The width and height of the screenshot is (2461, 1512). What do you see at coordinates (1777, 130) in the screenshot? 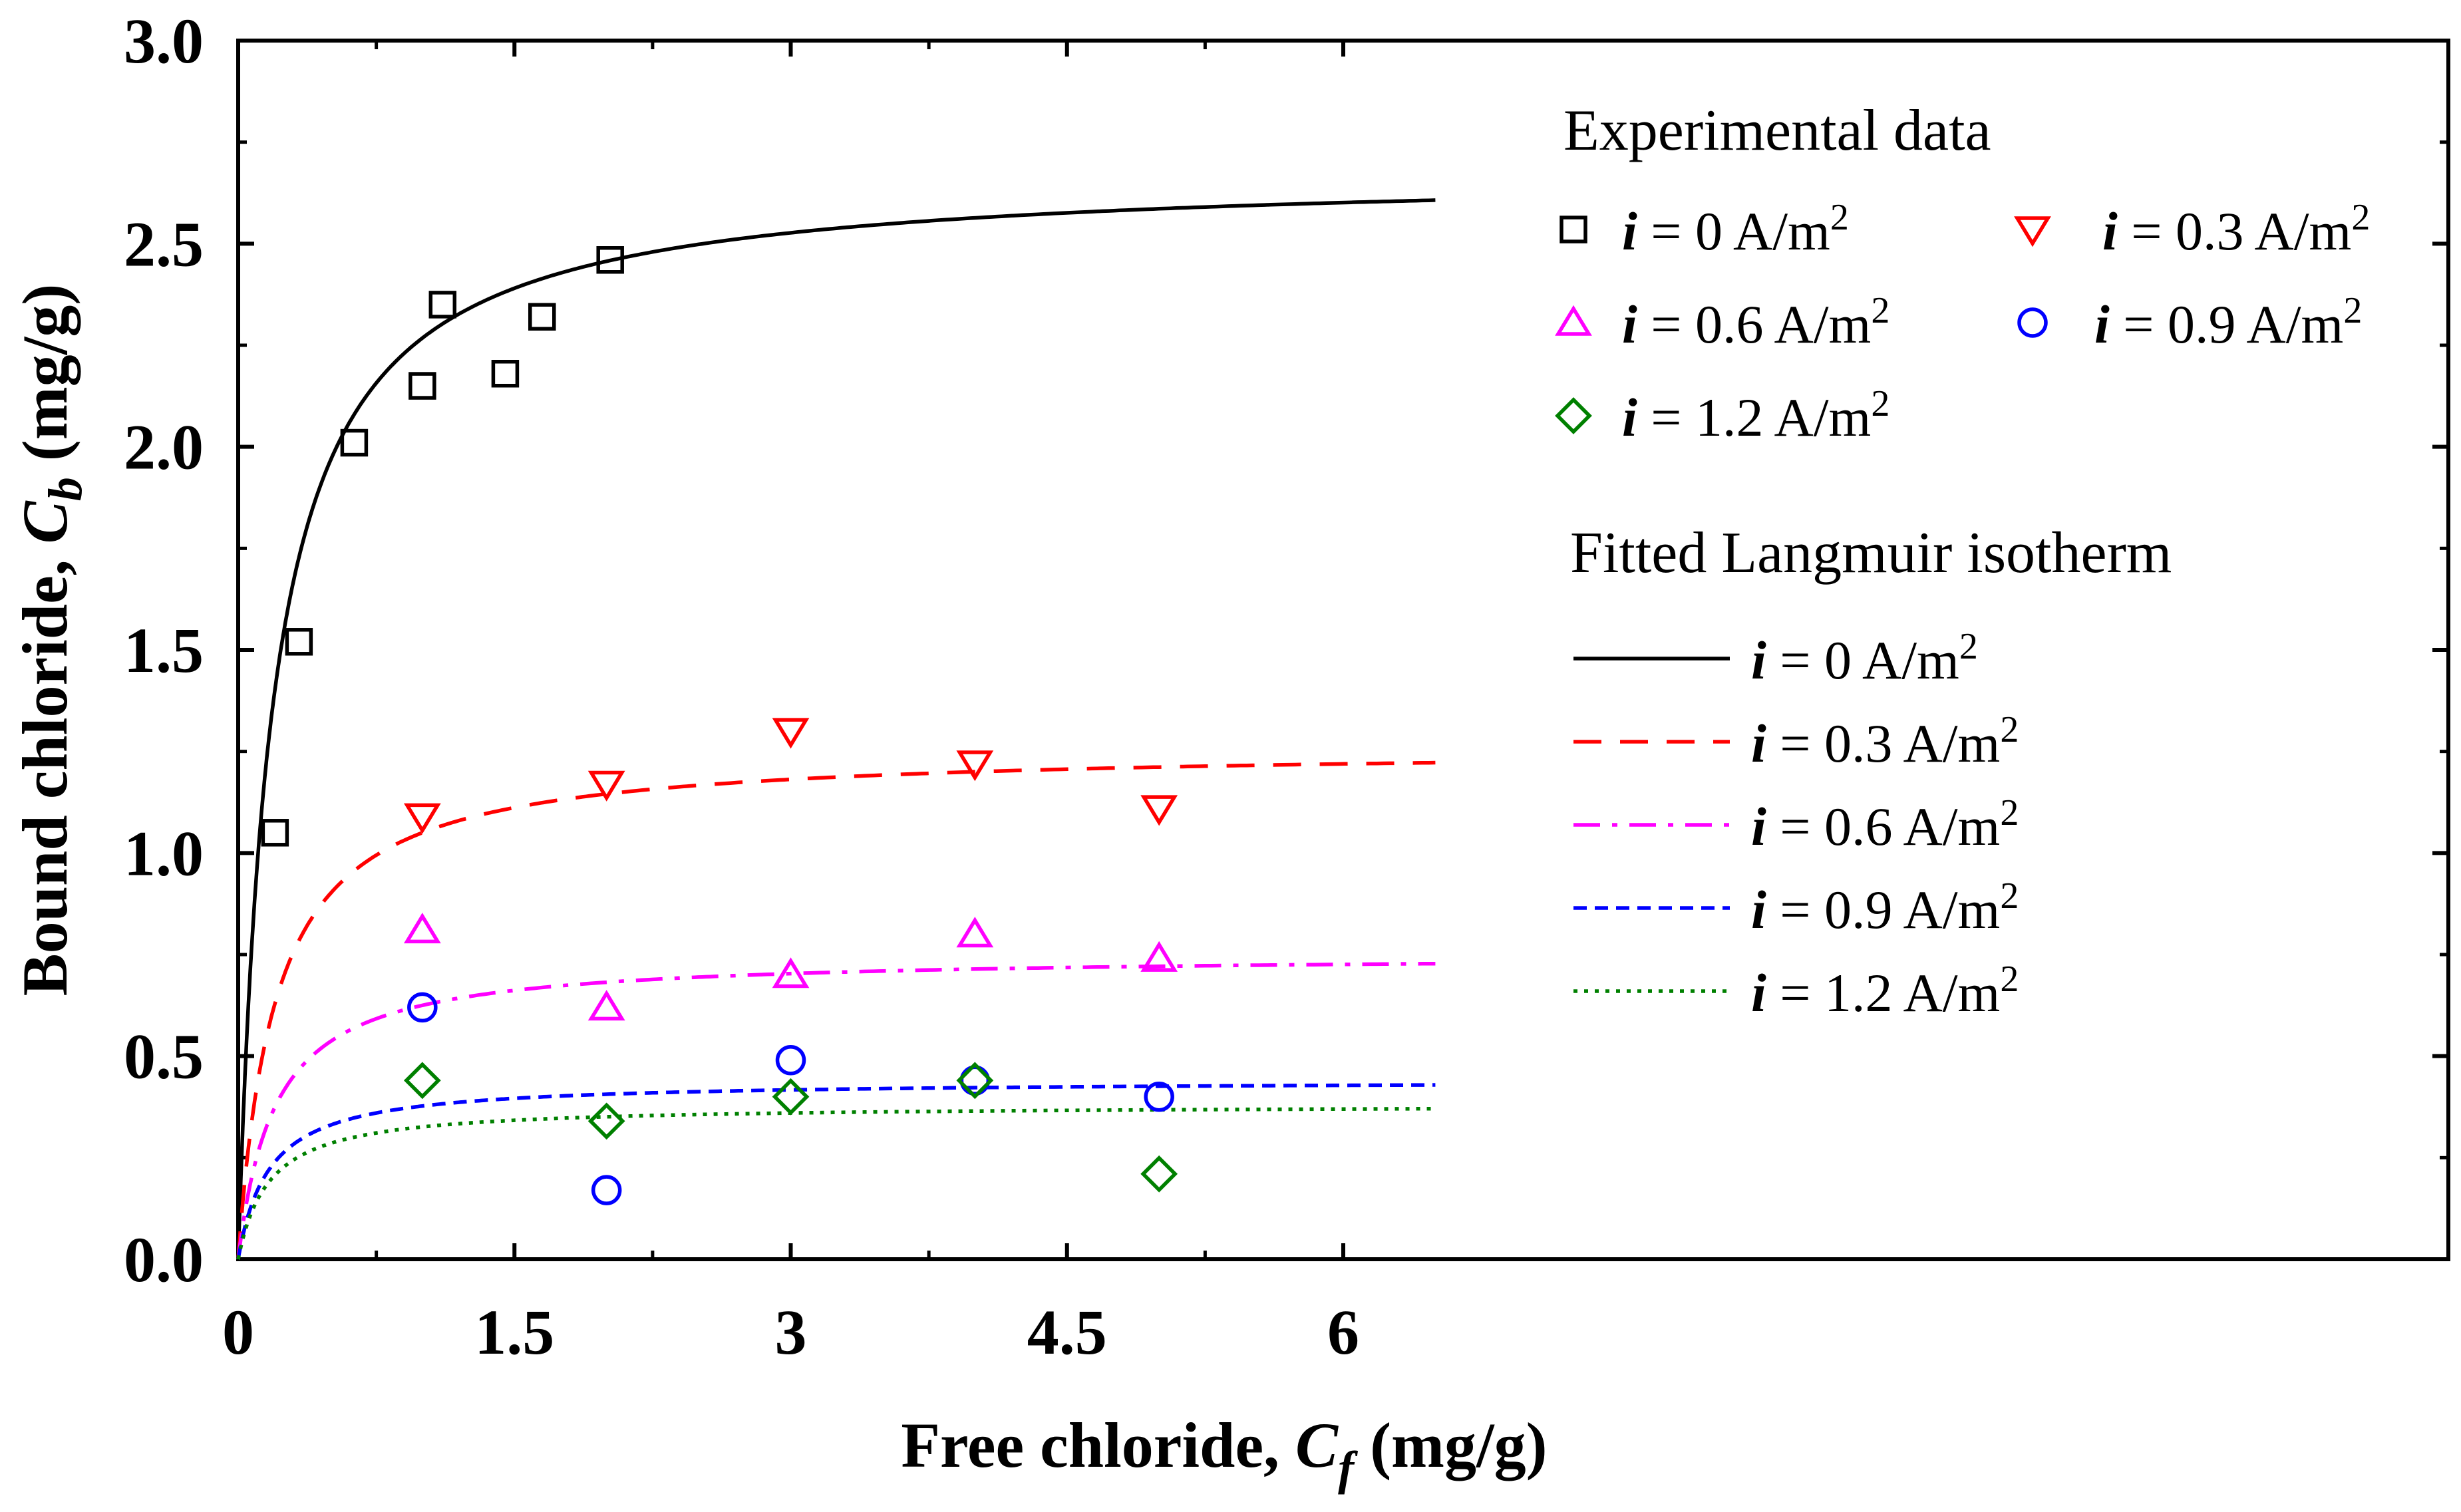
I see `legend-experimental-title: Experimental data` at bounding box center [1777, 130].